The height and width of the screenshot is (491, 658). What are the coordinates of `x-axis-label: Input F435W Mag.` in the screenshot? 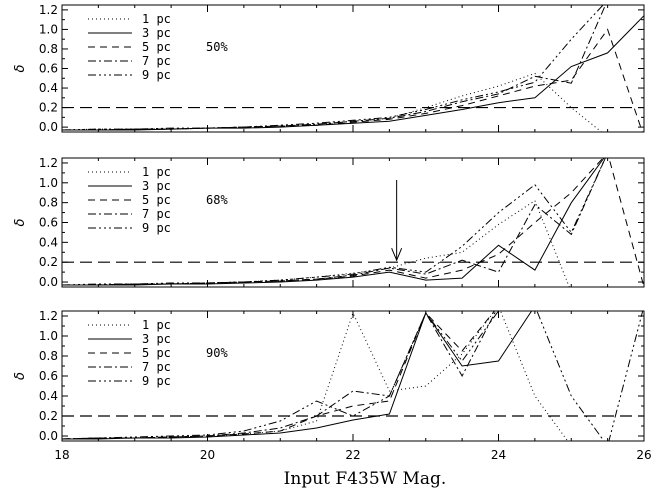 It's located at (365, 479).